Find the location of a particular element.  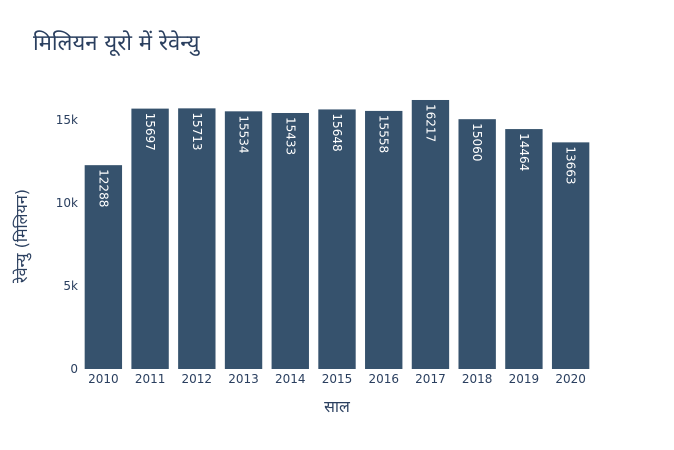

x-tick-label: 2018 is located at coordinates (477, 379).